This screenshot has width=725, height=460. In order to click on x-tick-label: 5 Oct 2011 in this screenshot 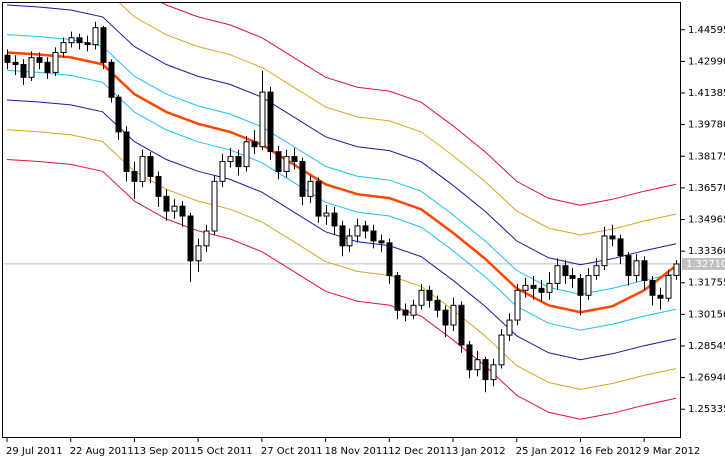, I will do `click(224, 451)`.